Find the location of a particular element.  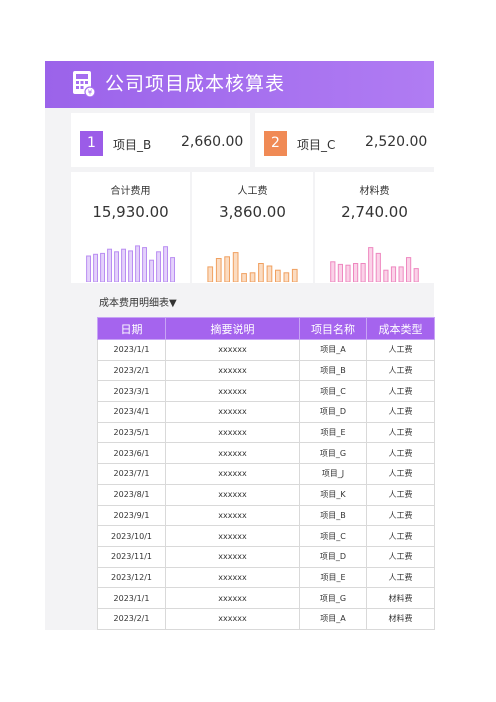

table-row: 2023/1/1 xxxxxx 项目_G 材料费 is located at coordinates (266, 598).